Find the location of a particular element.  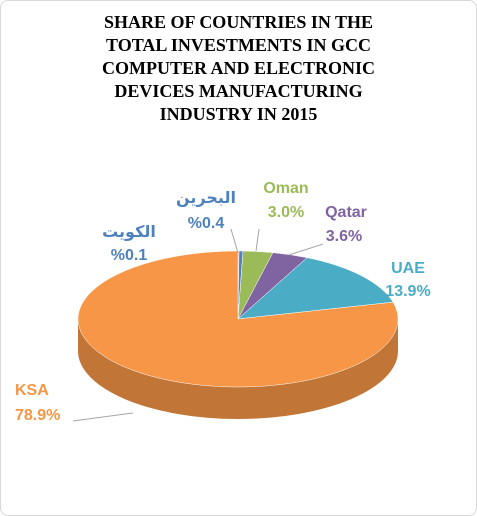

title-line: COMPUTER AND ELECTRONIC is located at coordinates (238, 68).